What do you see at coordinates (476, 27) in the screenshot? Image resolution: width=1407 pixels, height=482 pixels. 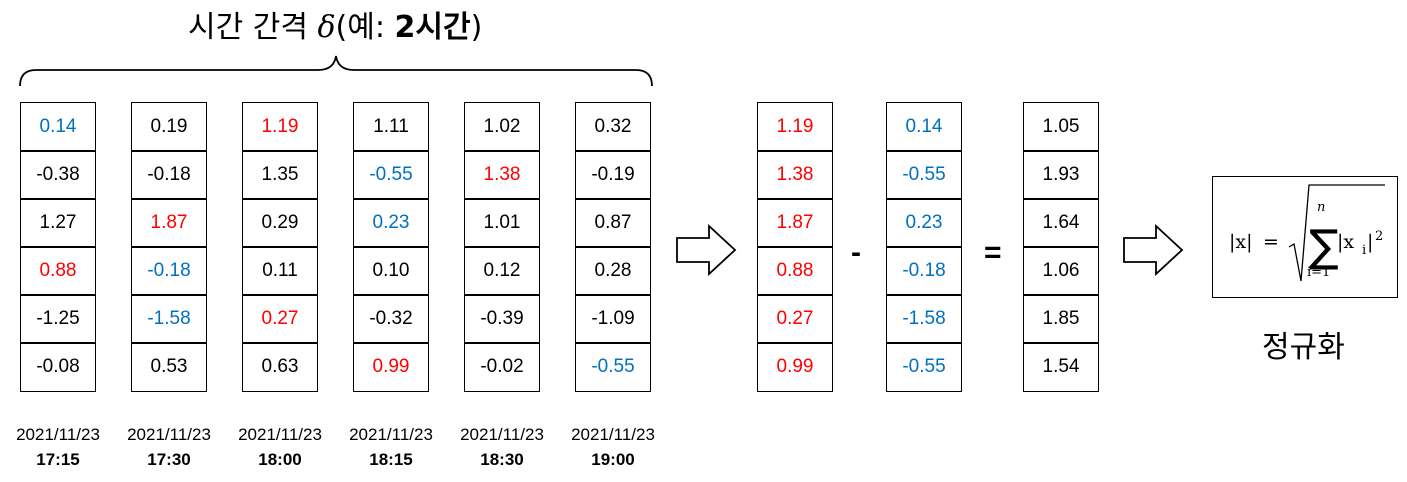 I see `interval-title-paren-close: )` at bounding box center [476, 27].